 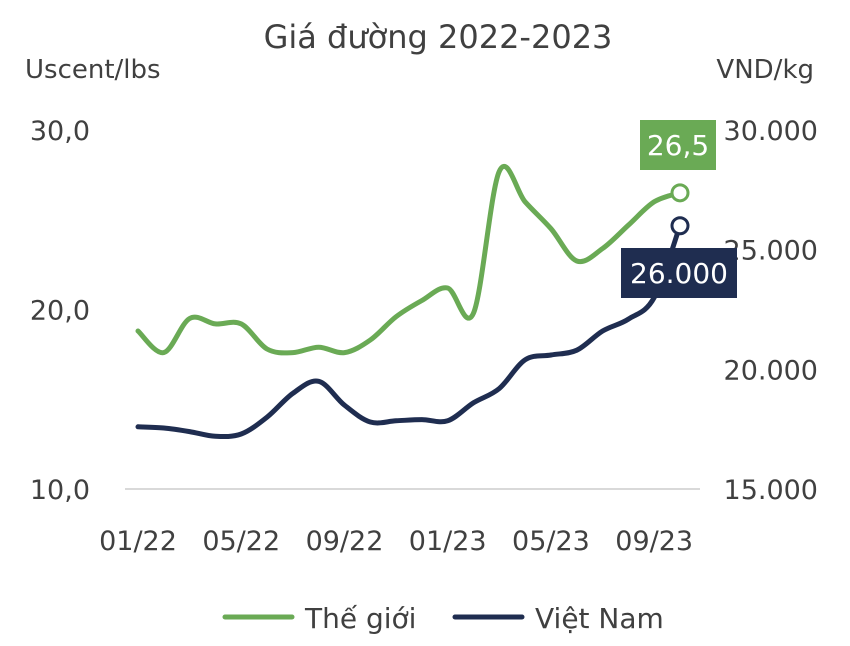 What do you see at coordinates (396, 541) in the screenshot?
I see `x-axis-ticks: 01/22 05/22 09/22 01/23 05/23 09/23` at bounding box center [396, 541].